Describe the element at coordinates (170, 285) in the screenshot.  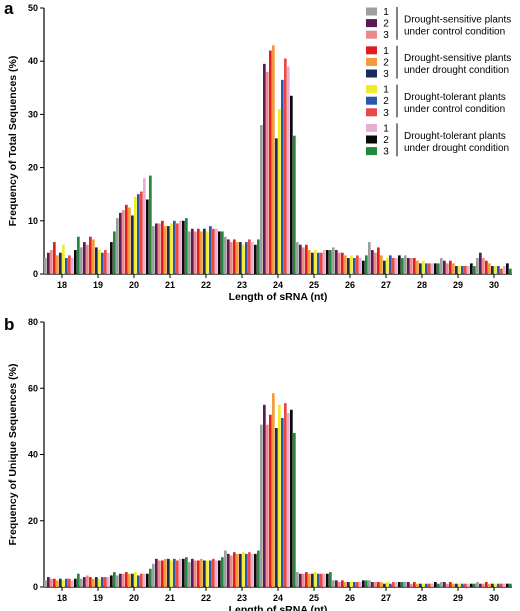
I see `x-tick-label: 21` at that location.